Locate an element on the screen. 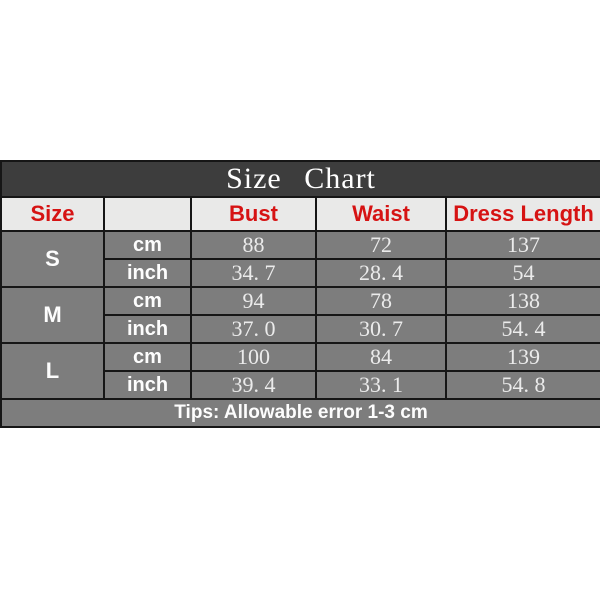 Image resolution: width=600 pixels, height=600 pixels. waist-value: 78 is located at coordinates (381, 301).